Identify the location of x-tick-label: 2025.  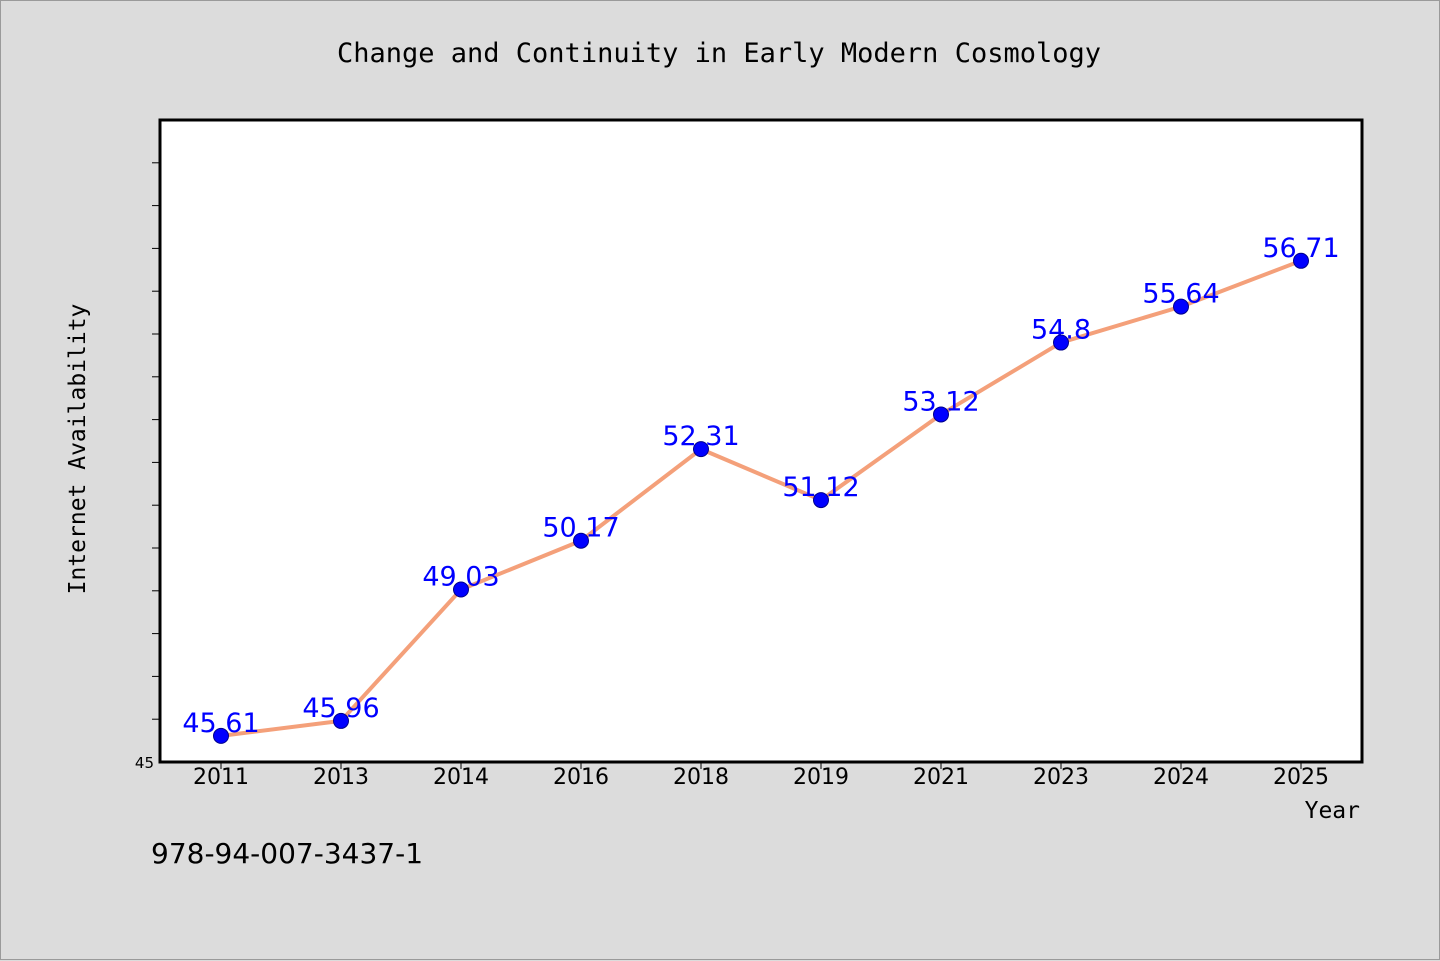
(1301, 777).